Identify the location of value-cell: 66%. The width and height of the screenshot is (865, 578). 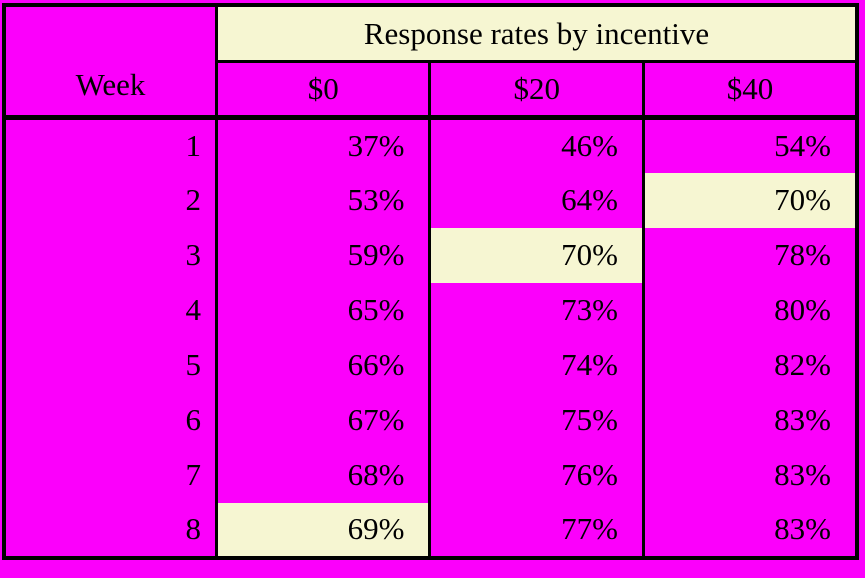
(322, 365).